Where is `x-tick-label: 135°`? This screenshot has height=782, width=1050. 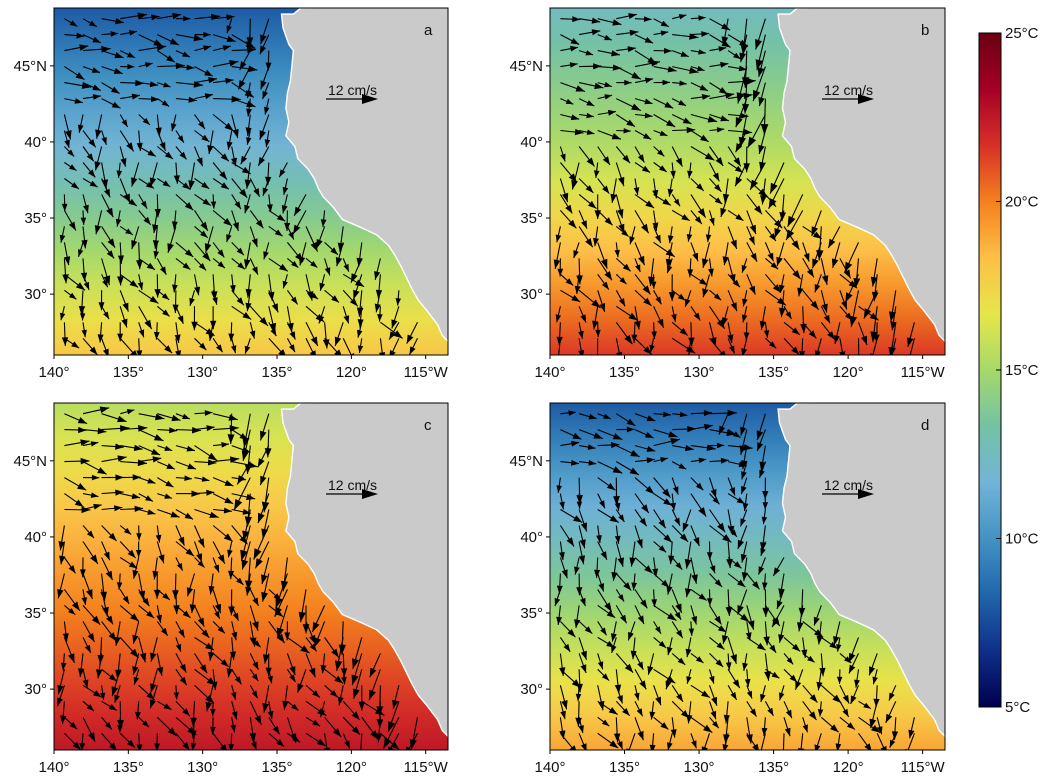 x-tick-label: 135° is located at coordinates (128, 372).